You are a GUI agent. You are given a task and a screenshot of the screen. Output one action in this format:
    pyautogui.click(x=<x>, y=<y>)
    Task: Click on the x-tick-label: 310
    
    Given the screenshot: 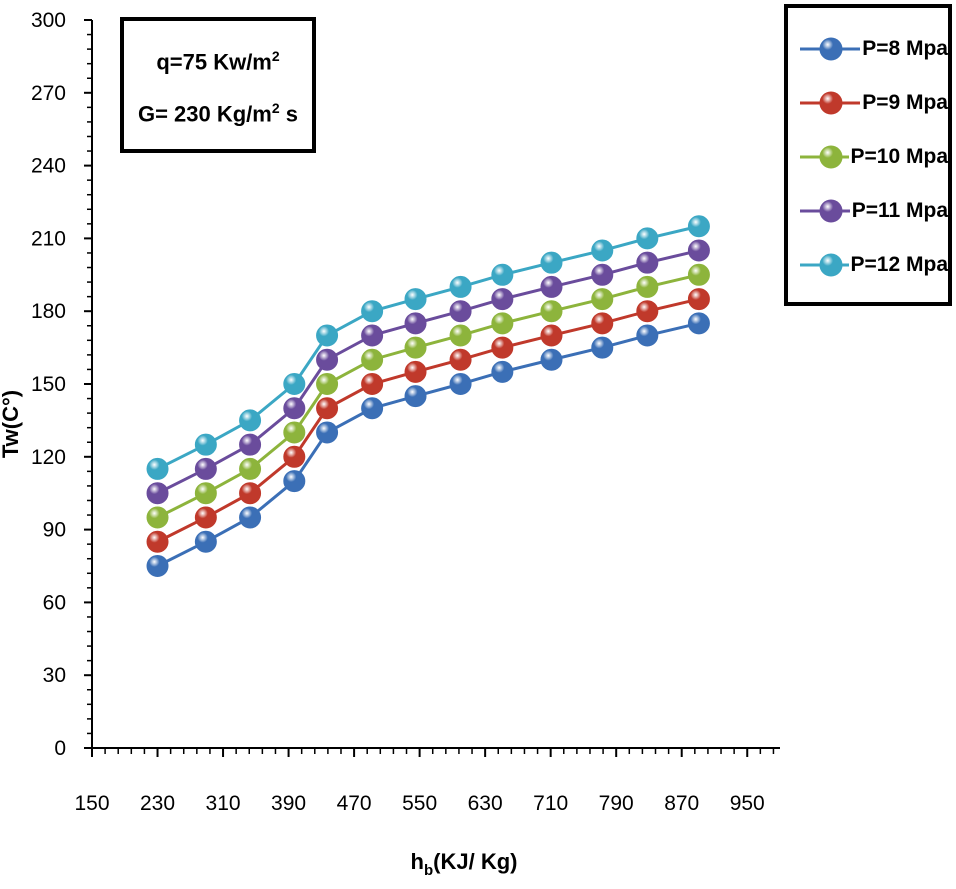 What is the action you would take?
    pyautogui.click(x=223, y=803)
    